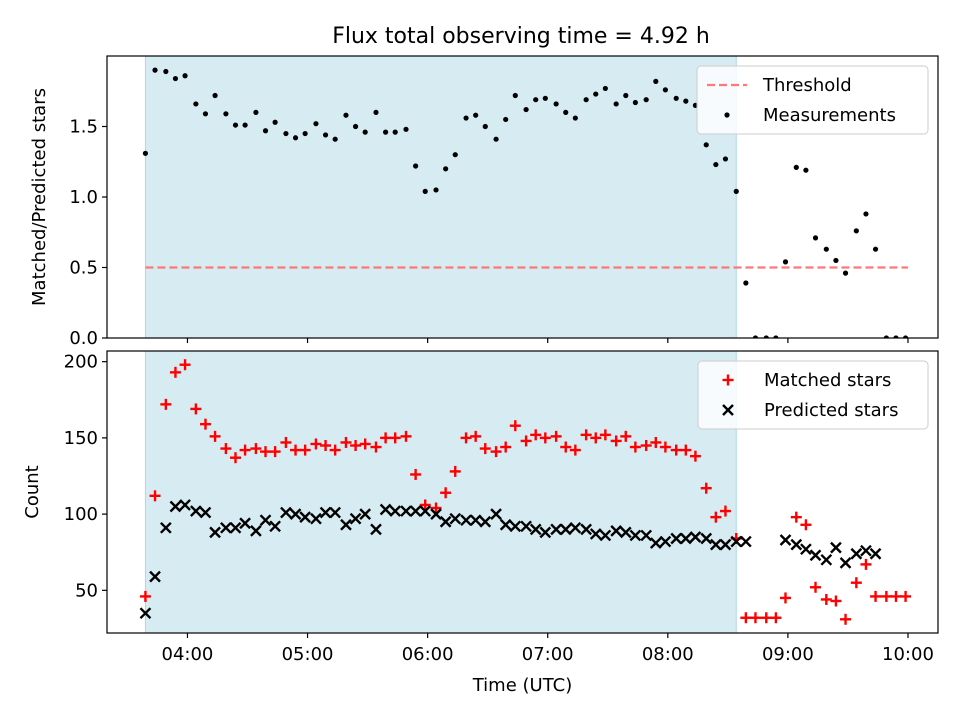 The height and width of the screenshot is (720, 960). I want to click on y-axis-label: Count, so click(32, 491).